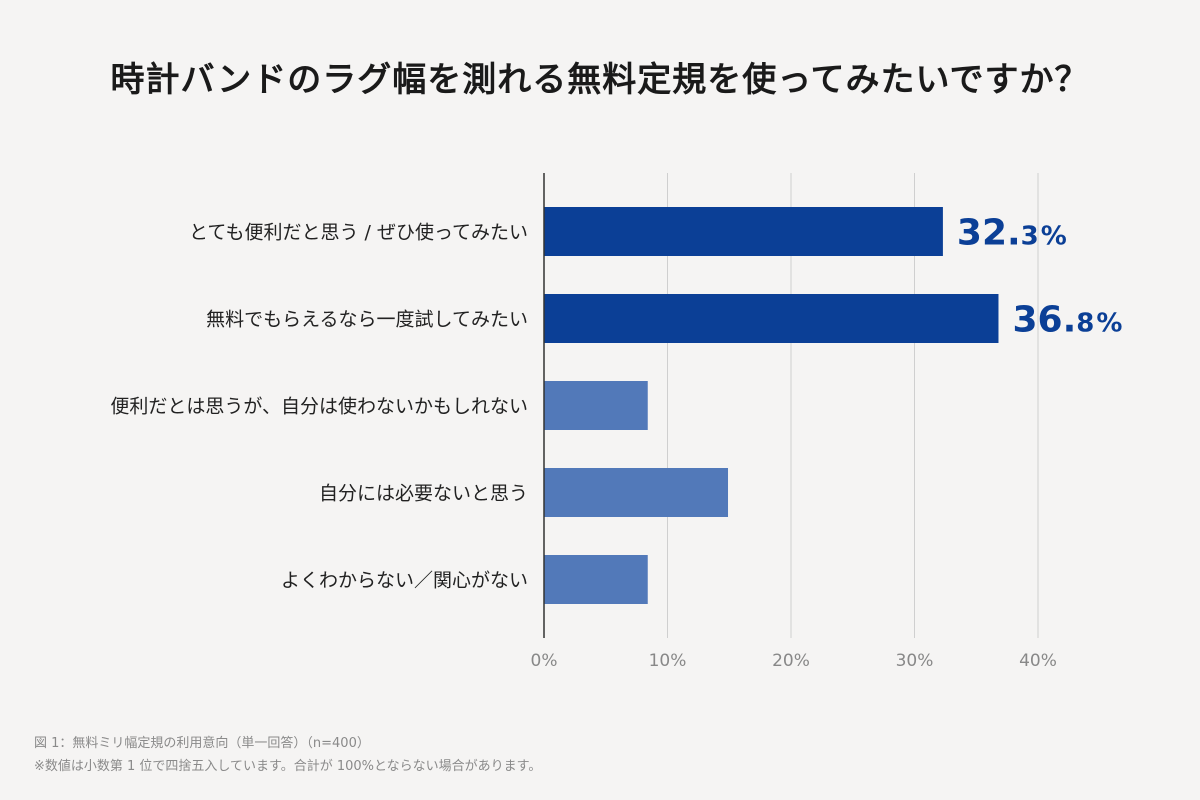  I want to click on x-tick-label: 10%, so click(668, 661).